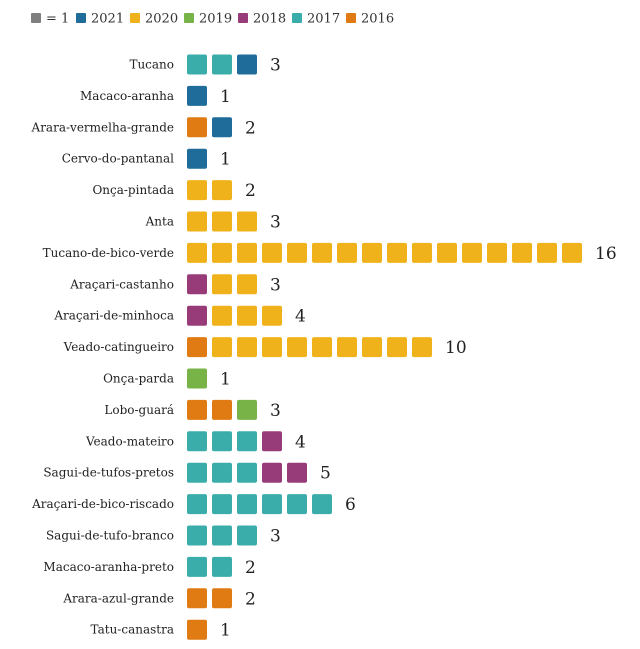 The height and width of the screenshot is (649, 640). I want to click on legend-swatch-2017, so click(297, 18).